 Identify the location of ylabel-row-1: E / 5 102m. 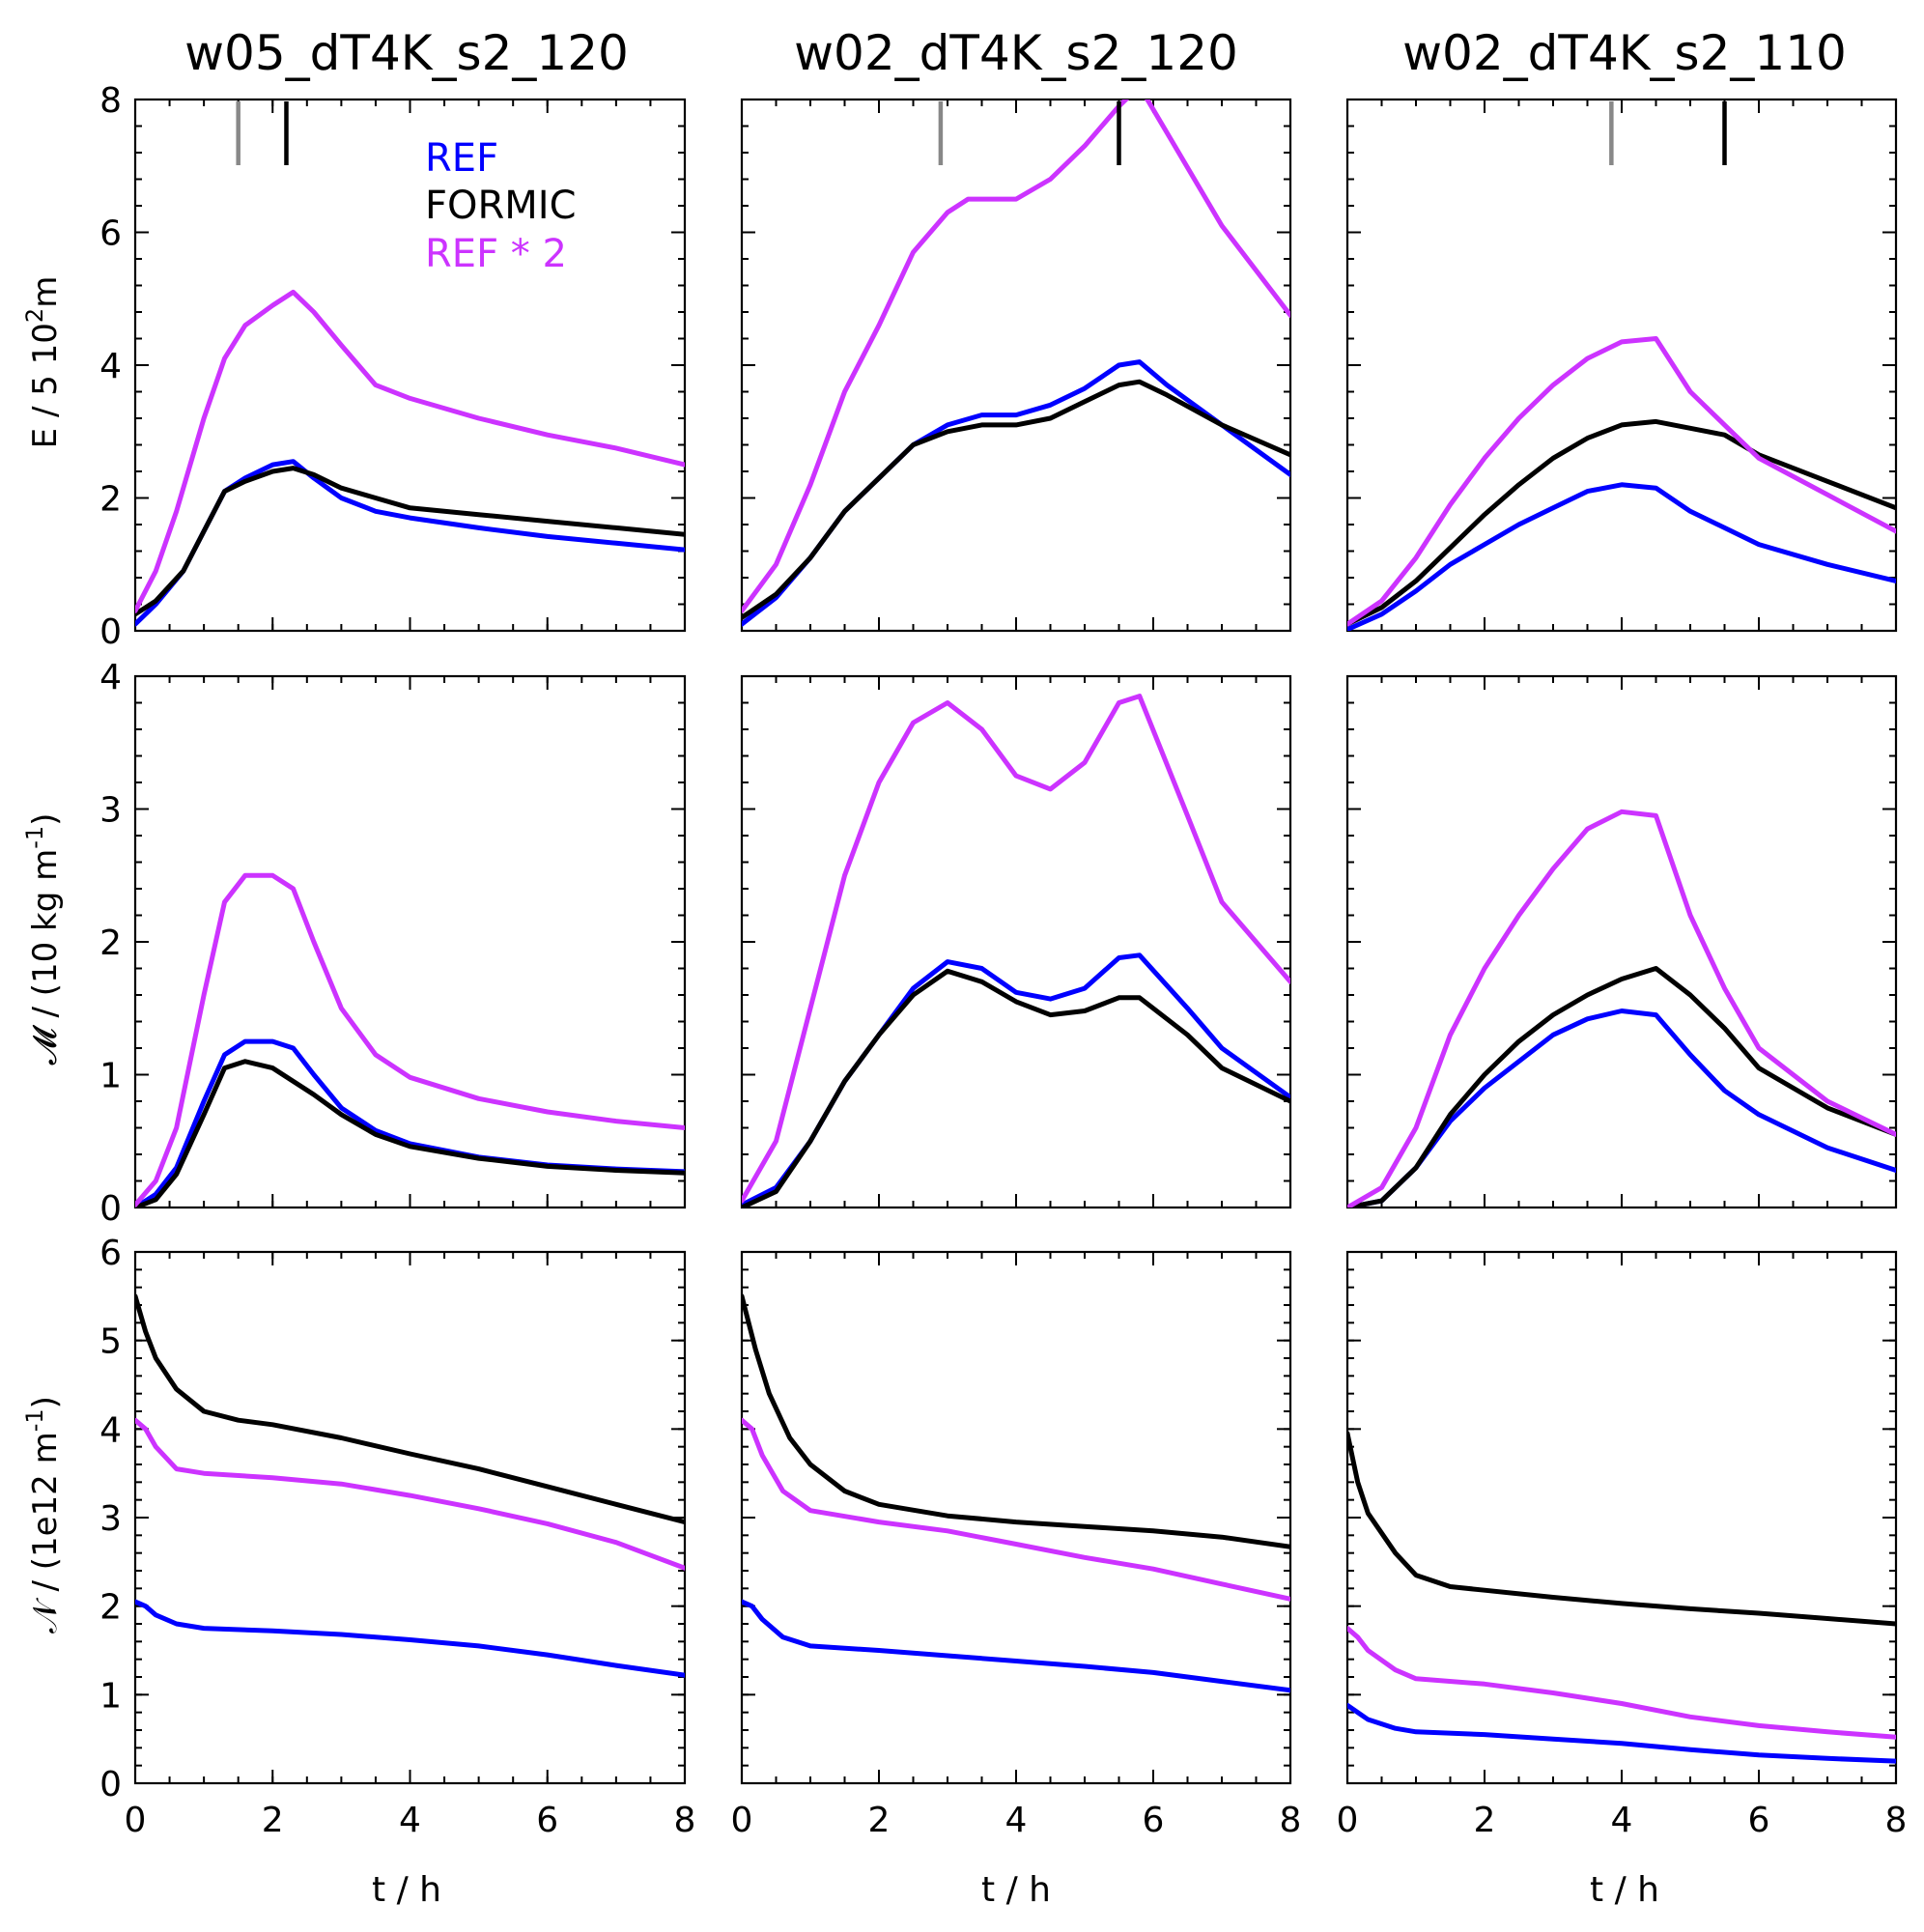
(43, 362).